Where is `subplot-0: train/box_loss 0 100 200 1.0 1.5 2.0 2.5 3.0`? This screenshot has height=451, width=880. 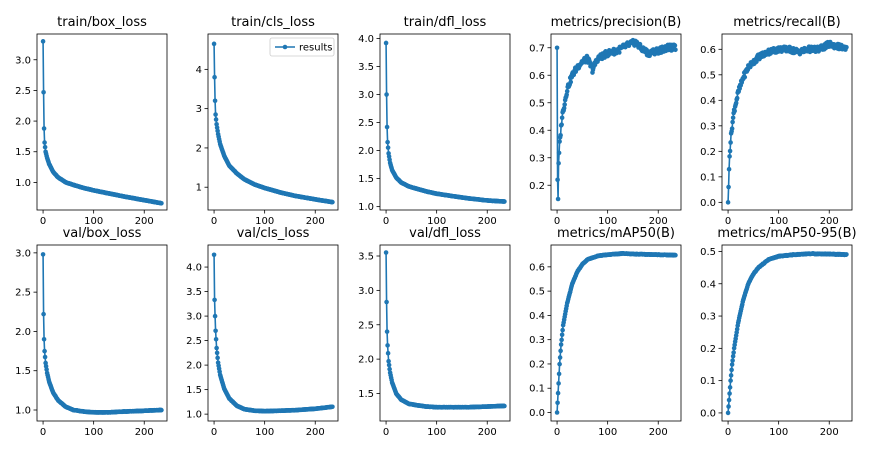
subplot-0: train/box_loss 0 100 200 1.0 1.5 2.0 2.5 3.0 is located at coordinates (91, 121).